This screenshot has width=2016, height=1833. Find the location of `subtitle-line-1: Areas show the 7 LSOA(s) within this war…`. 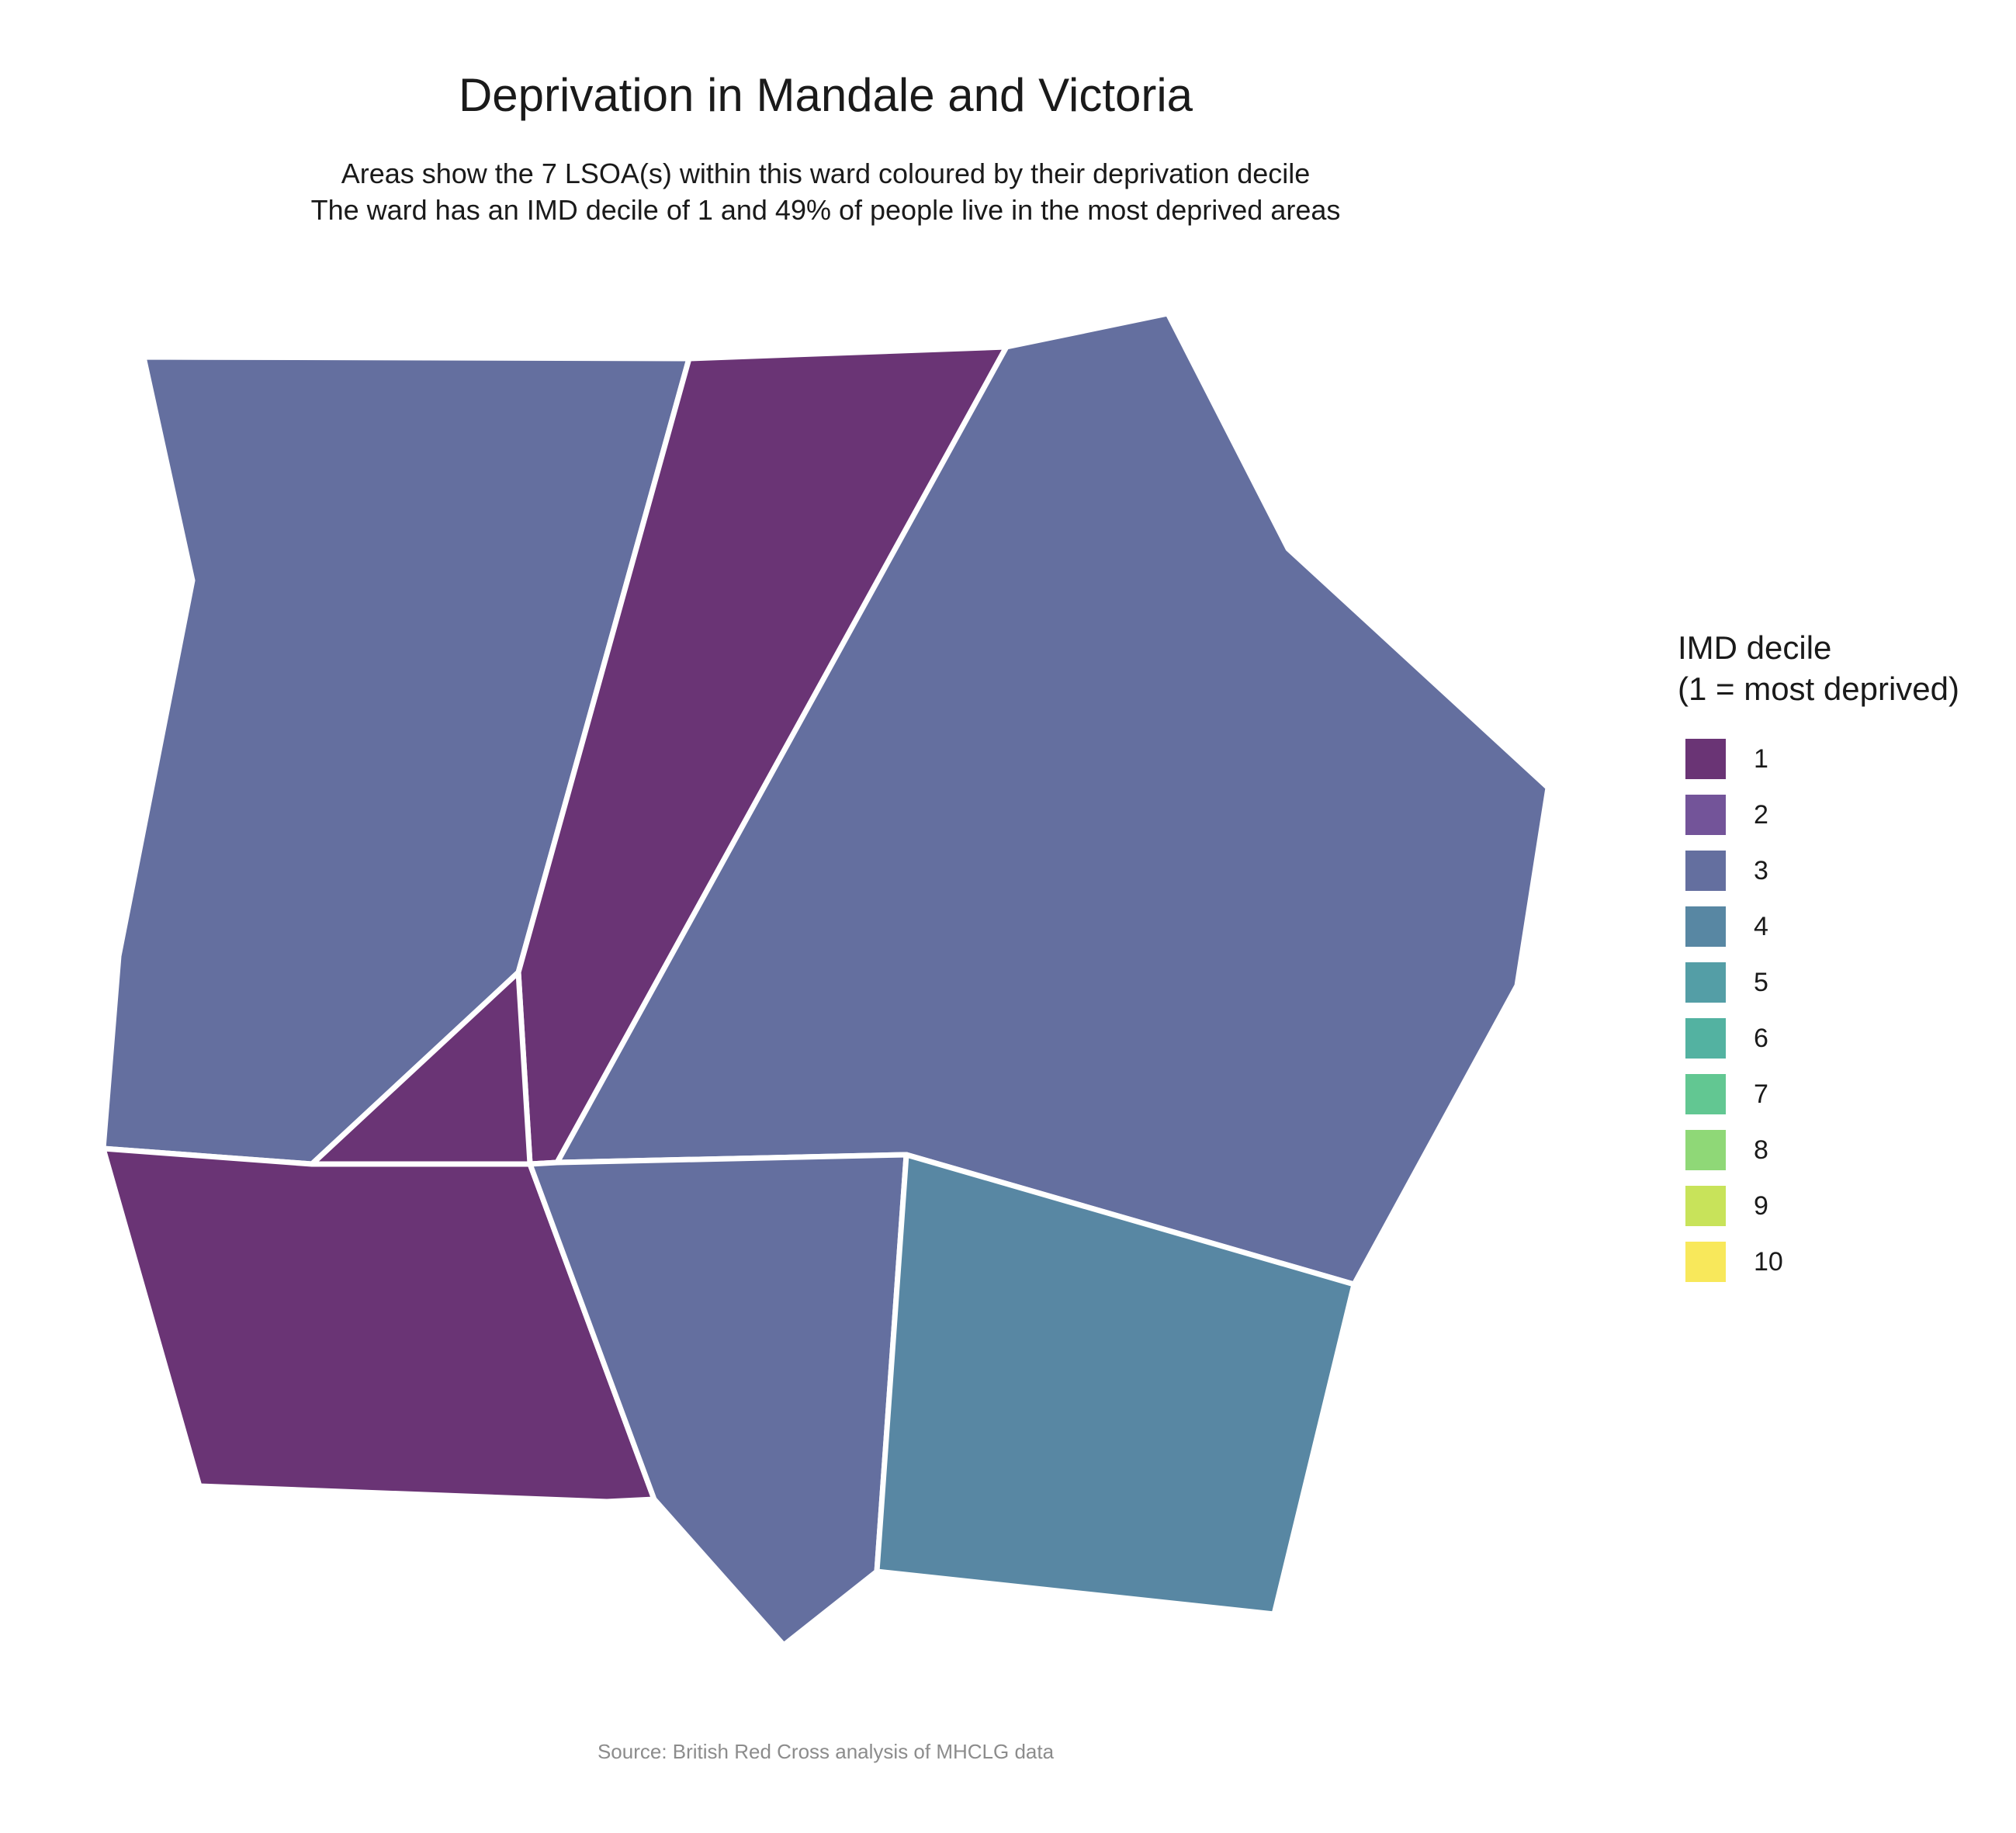

subtitle-line-1: Areas show the 7 LSOA(s) within this war… is located at coordinates (826, 173).